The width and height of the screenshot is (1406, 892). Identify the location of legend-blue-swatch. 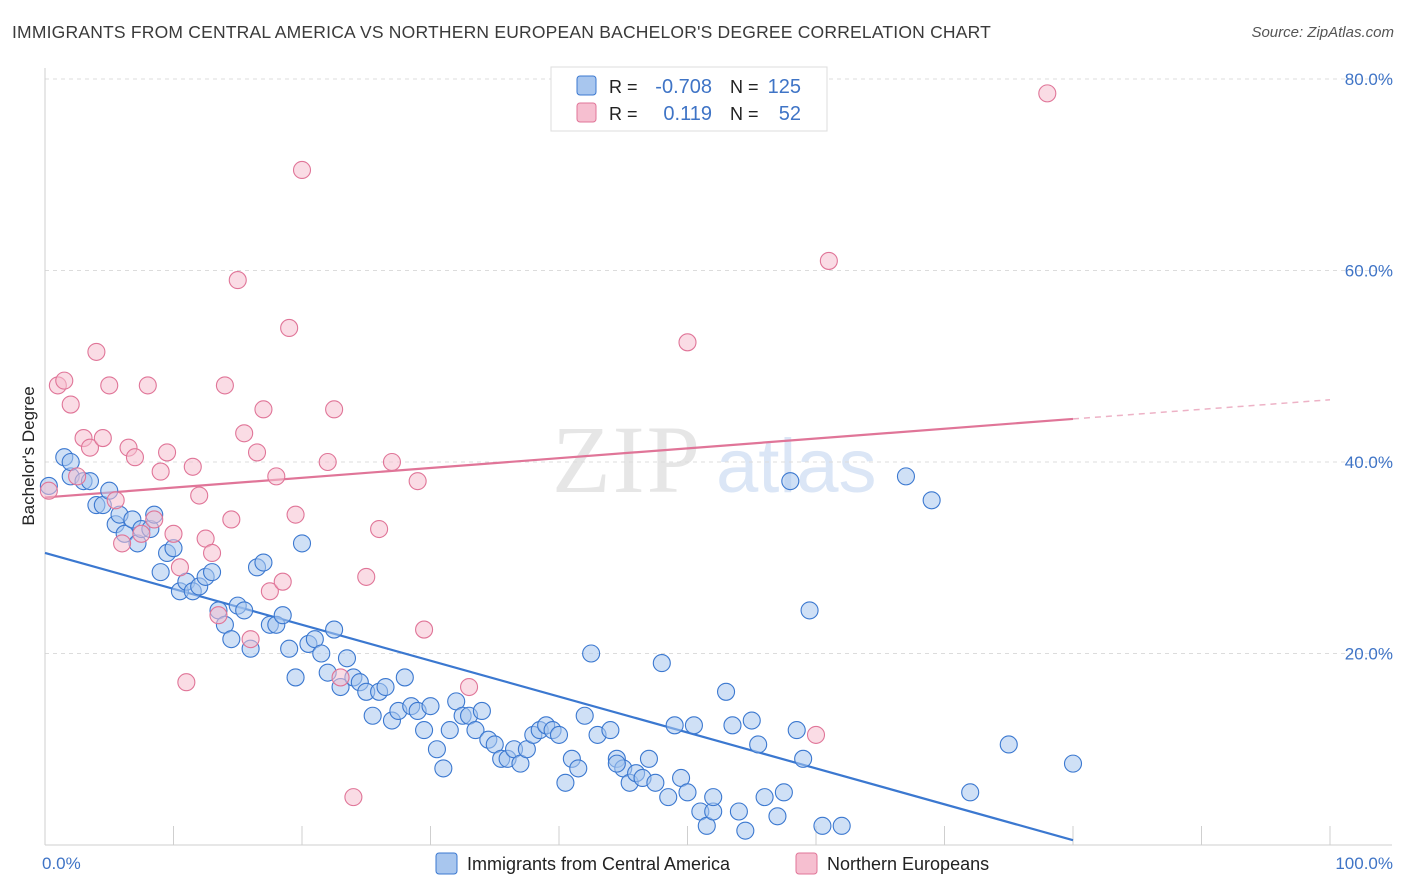
(586, 85).